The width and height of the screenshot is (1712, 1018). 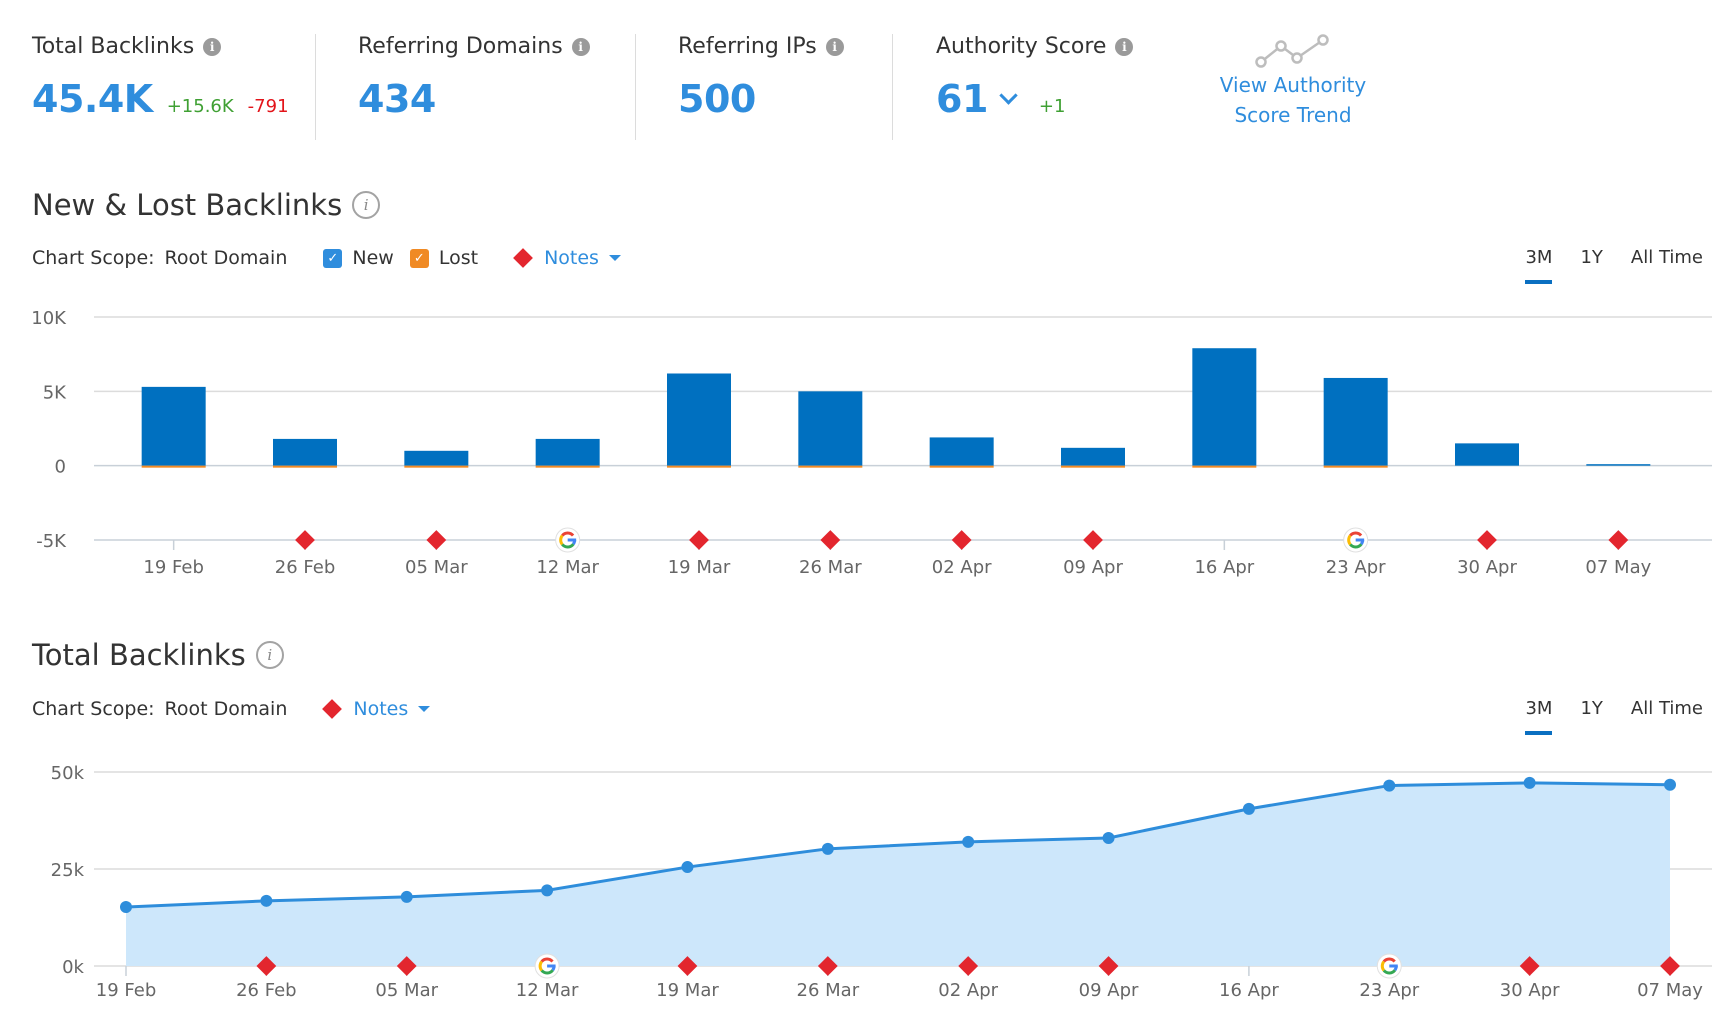 What do you see at coordinates (315, 87) in the screenshot?
I see `kpi-divider` at bounding box center [315, 87].